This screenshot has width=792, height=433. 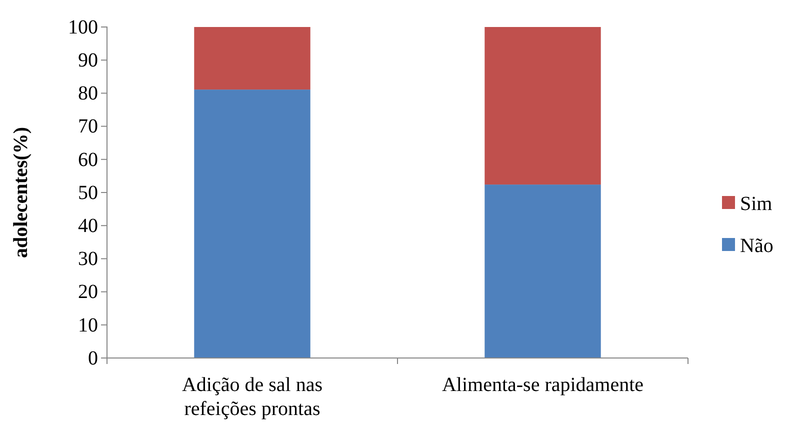 What do you see at coordinates (88, 127) in the screenshot?
I see `y-tick-label: 70` at bounding box center [88, 127].